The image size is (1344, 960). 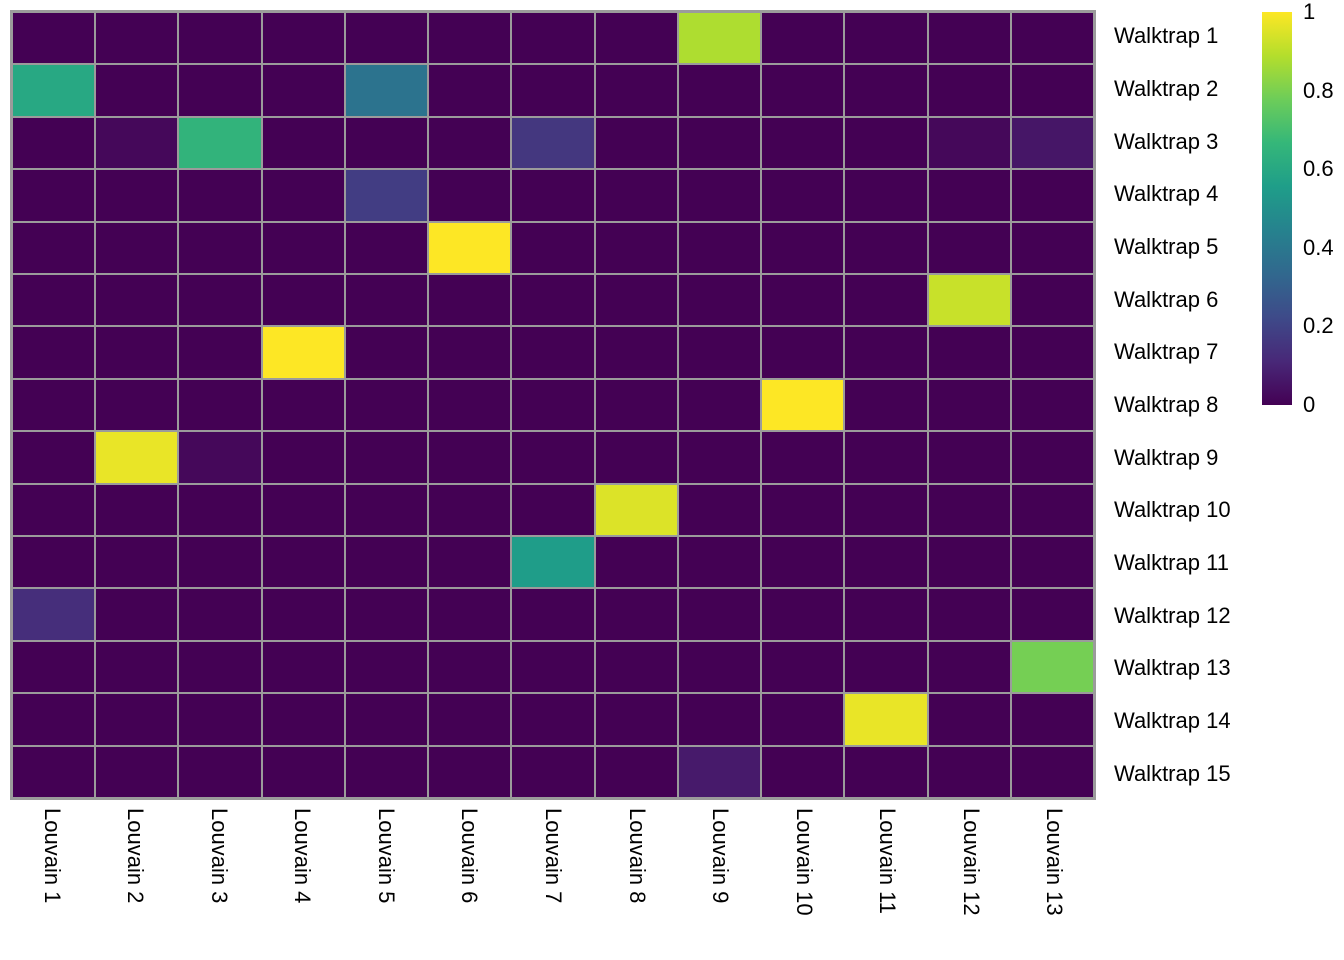 What do you see at coordinates (1166, 457) in the screenshot?
I see `row-label: Walktrap 9` at bounding box center [1166, 457].